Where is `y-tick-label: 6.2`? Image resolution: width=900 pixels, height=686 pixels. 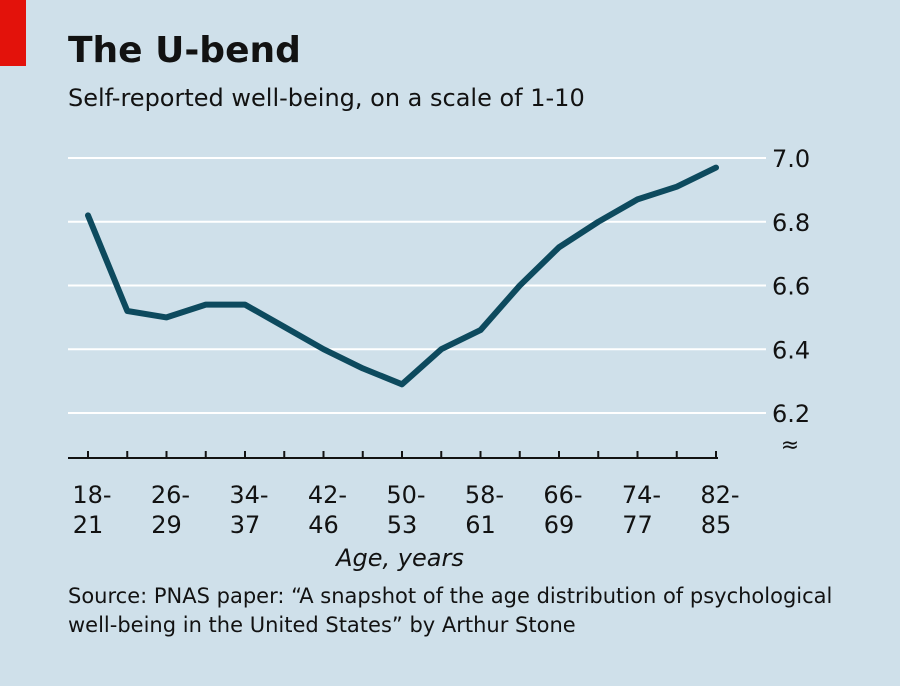 y-tick-label: 6.2 is located at coordinates (791, 414).